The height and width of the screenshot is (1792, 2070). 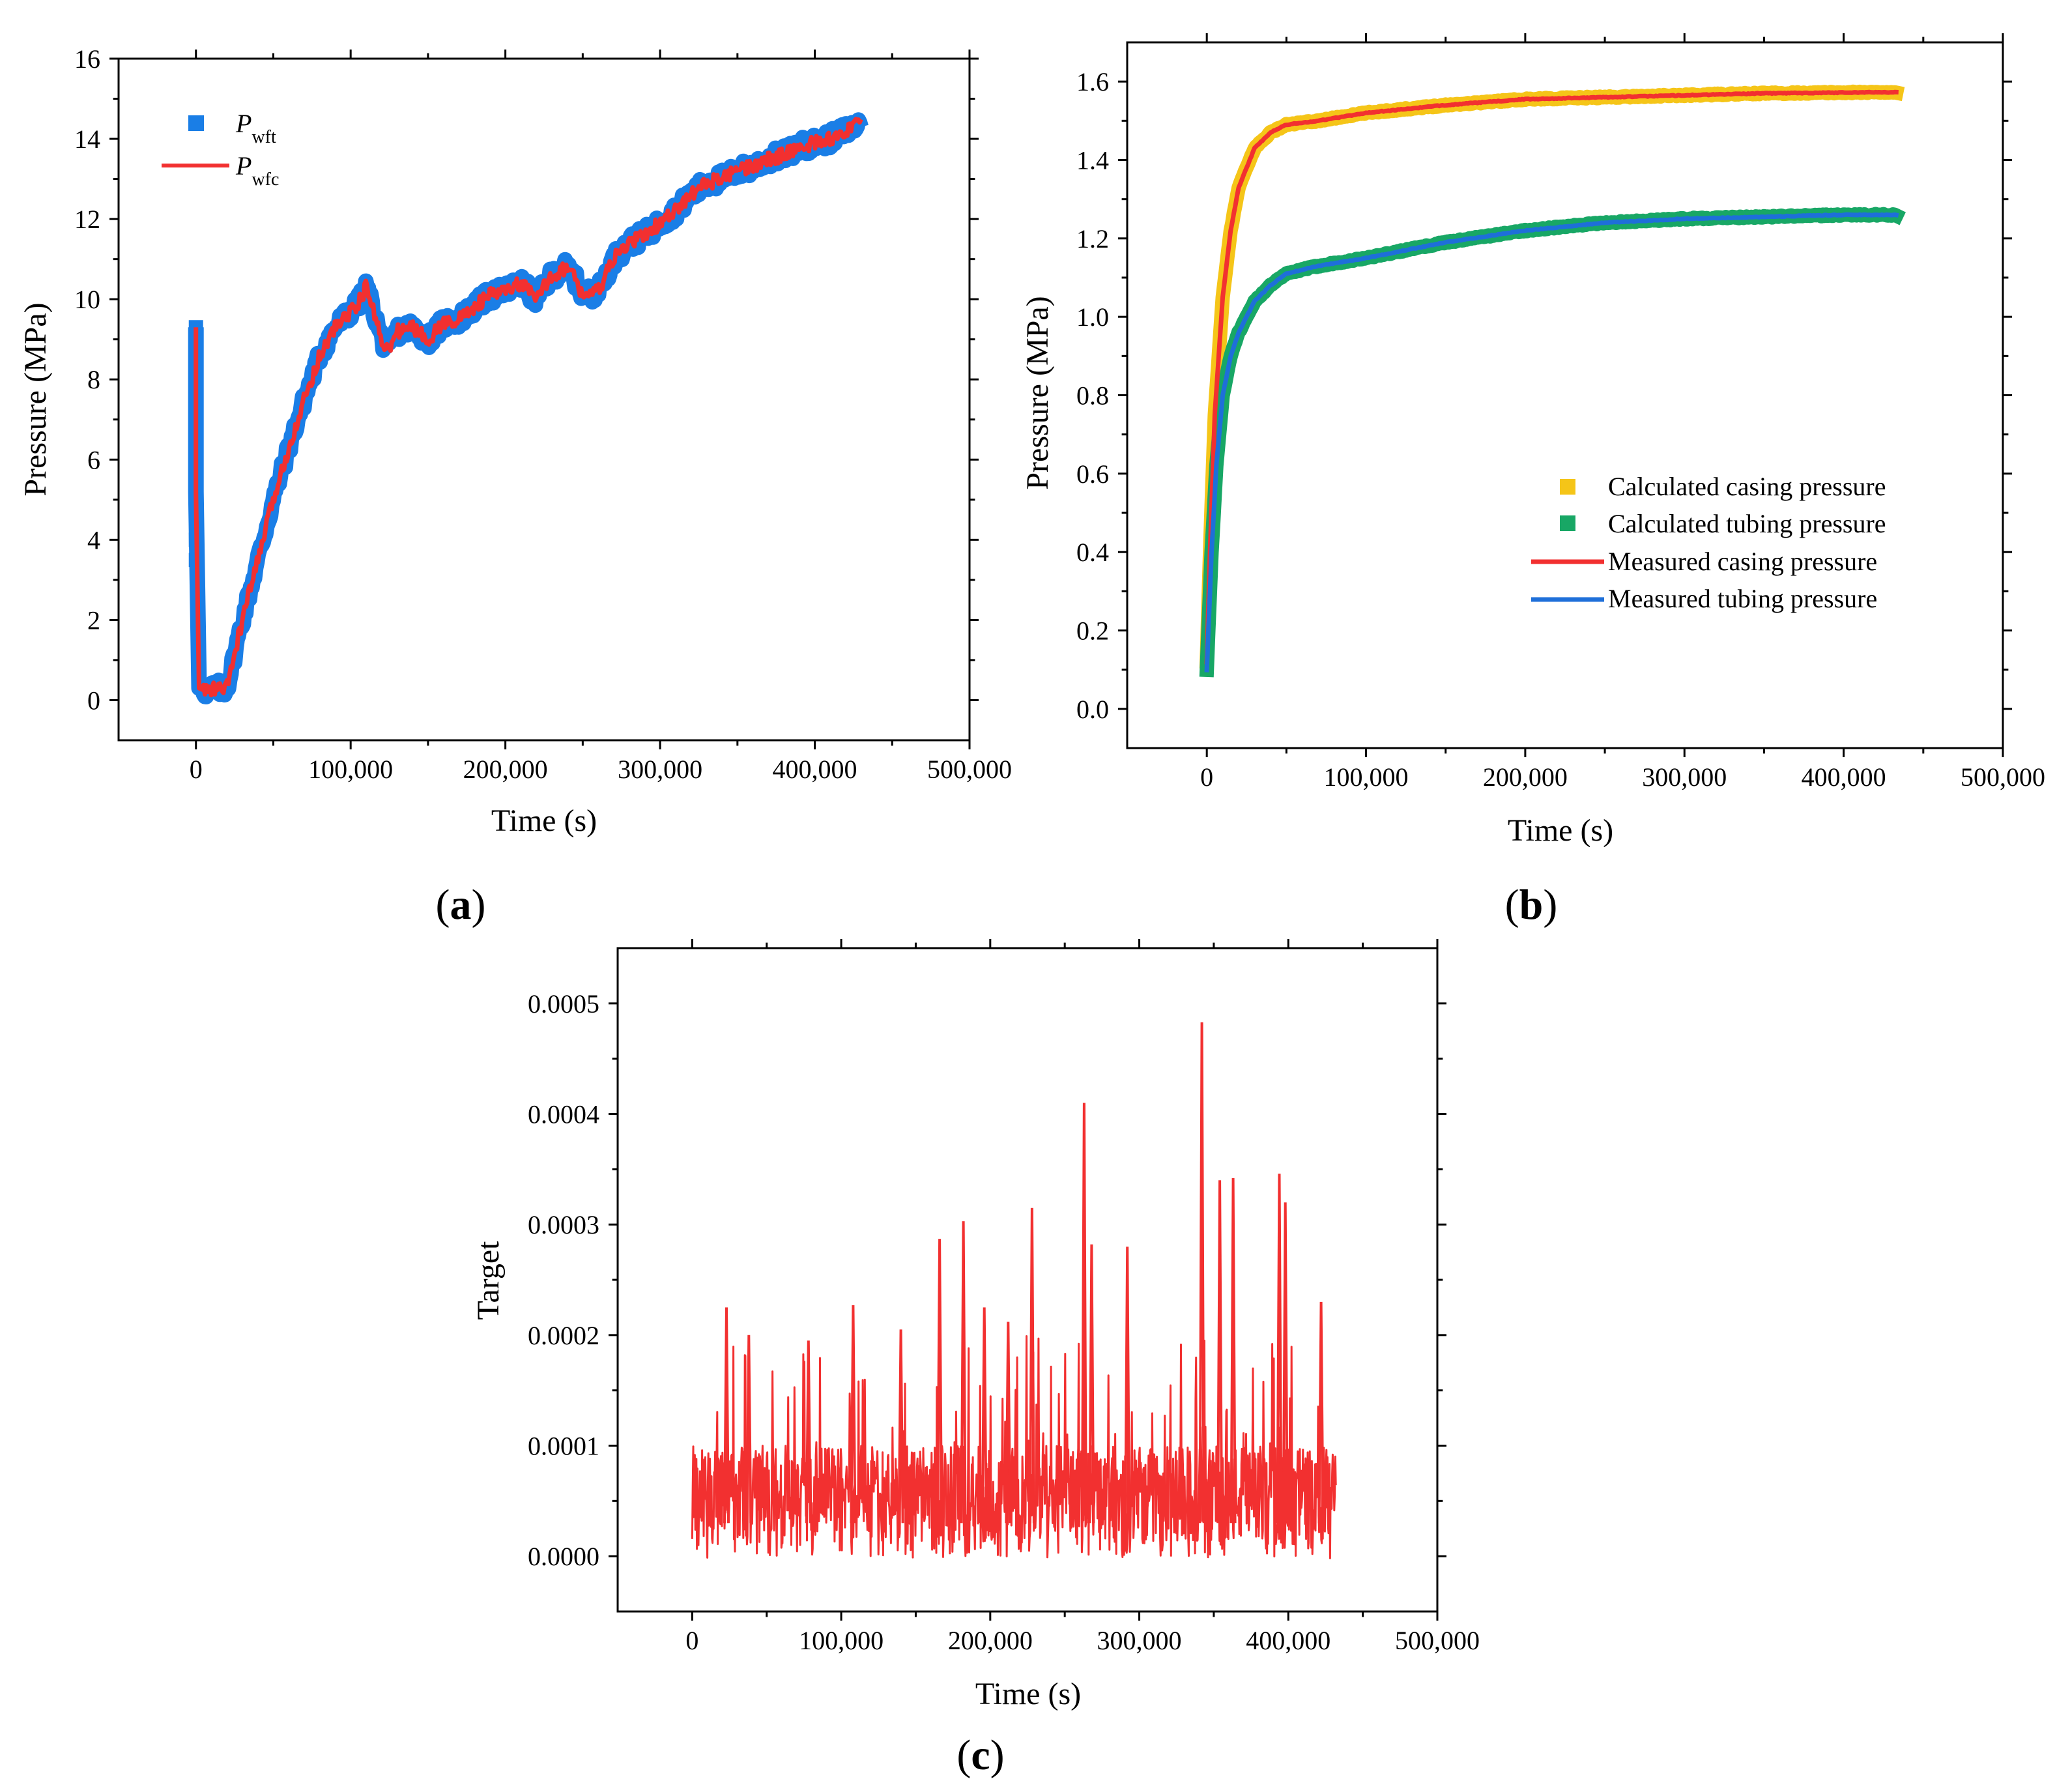 I want to click on y-tick-label: 0.0003, so click(x=563, y=1224).